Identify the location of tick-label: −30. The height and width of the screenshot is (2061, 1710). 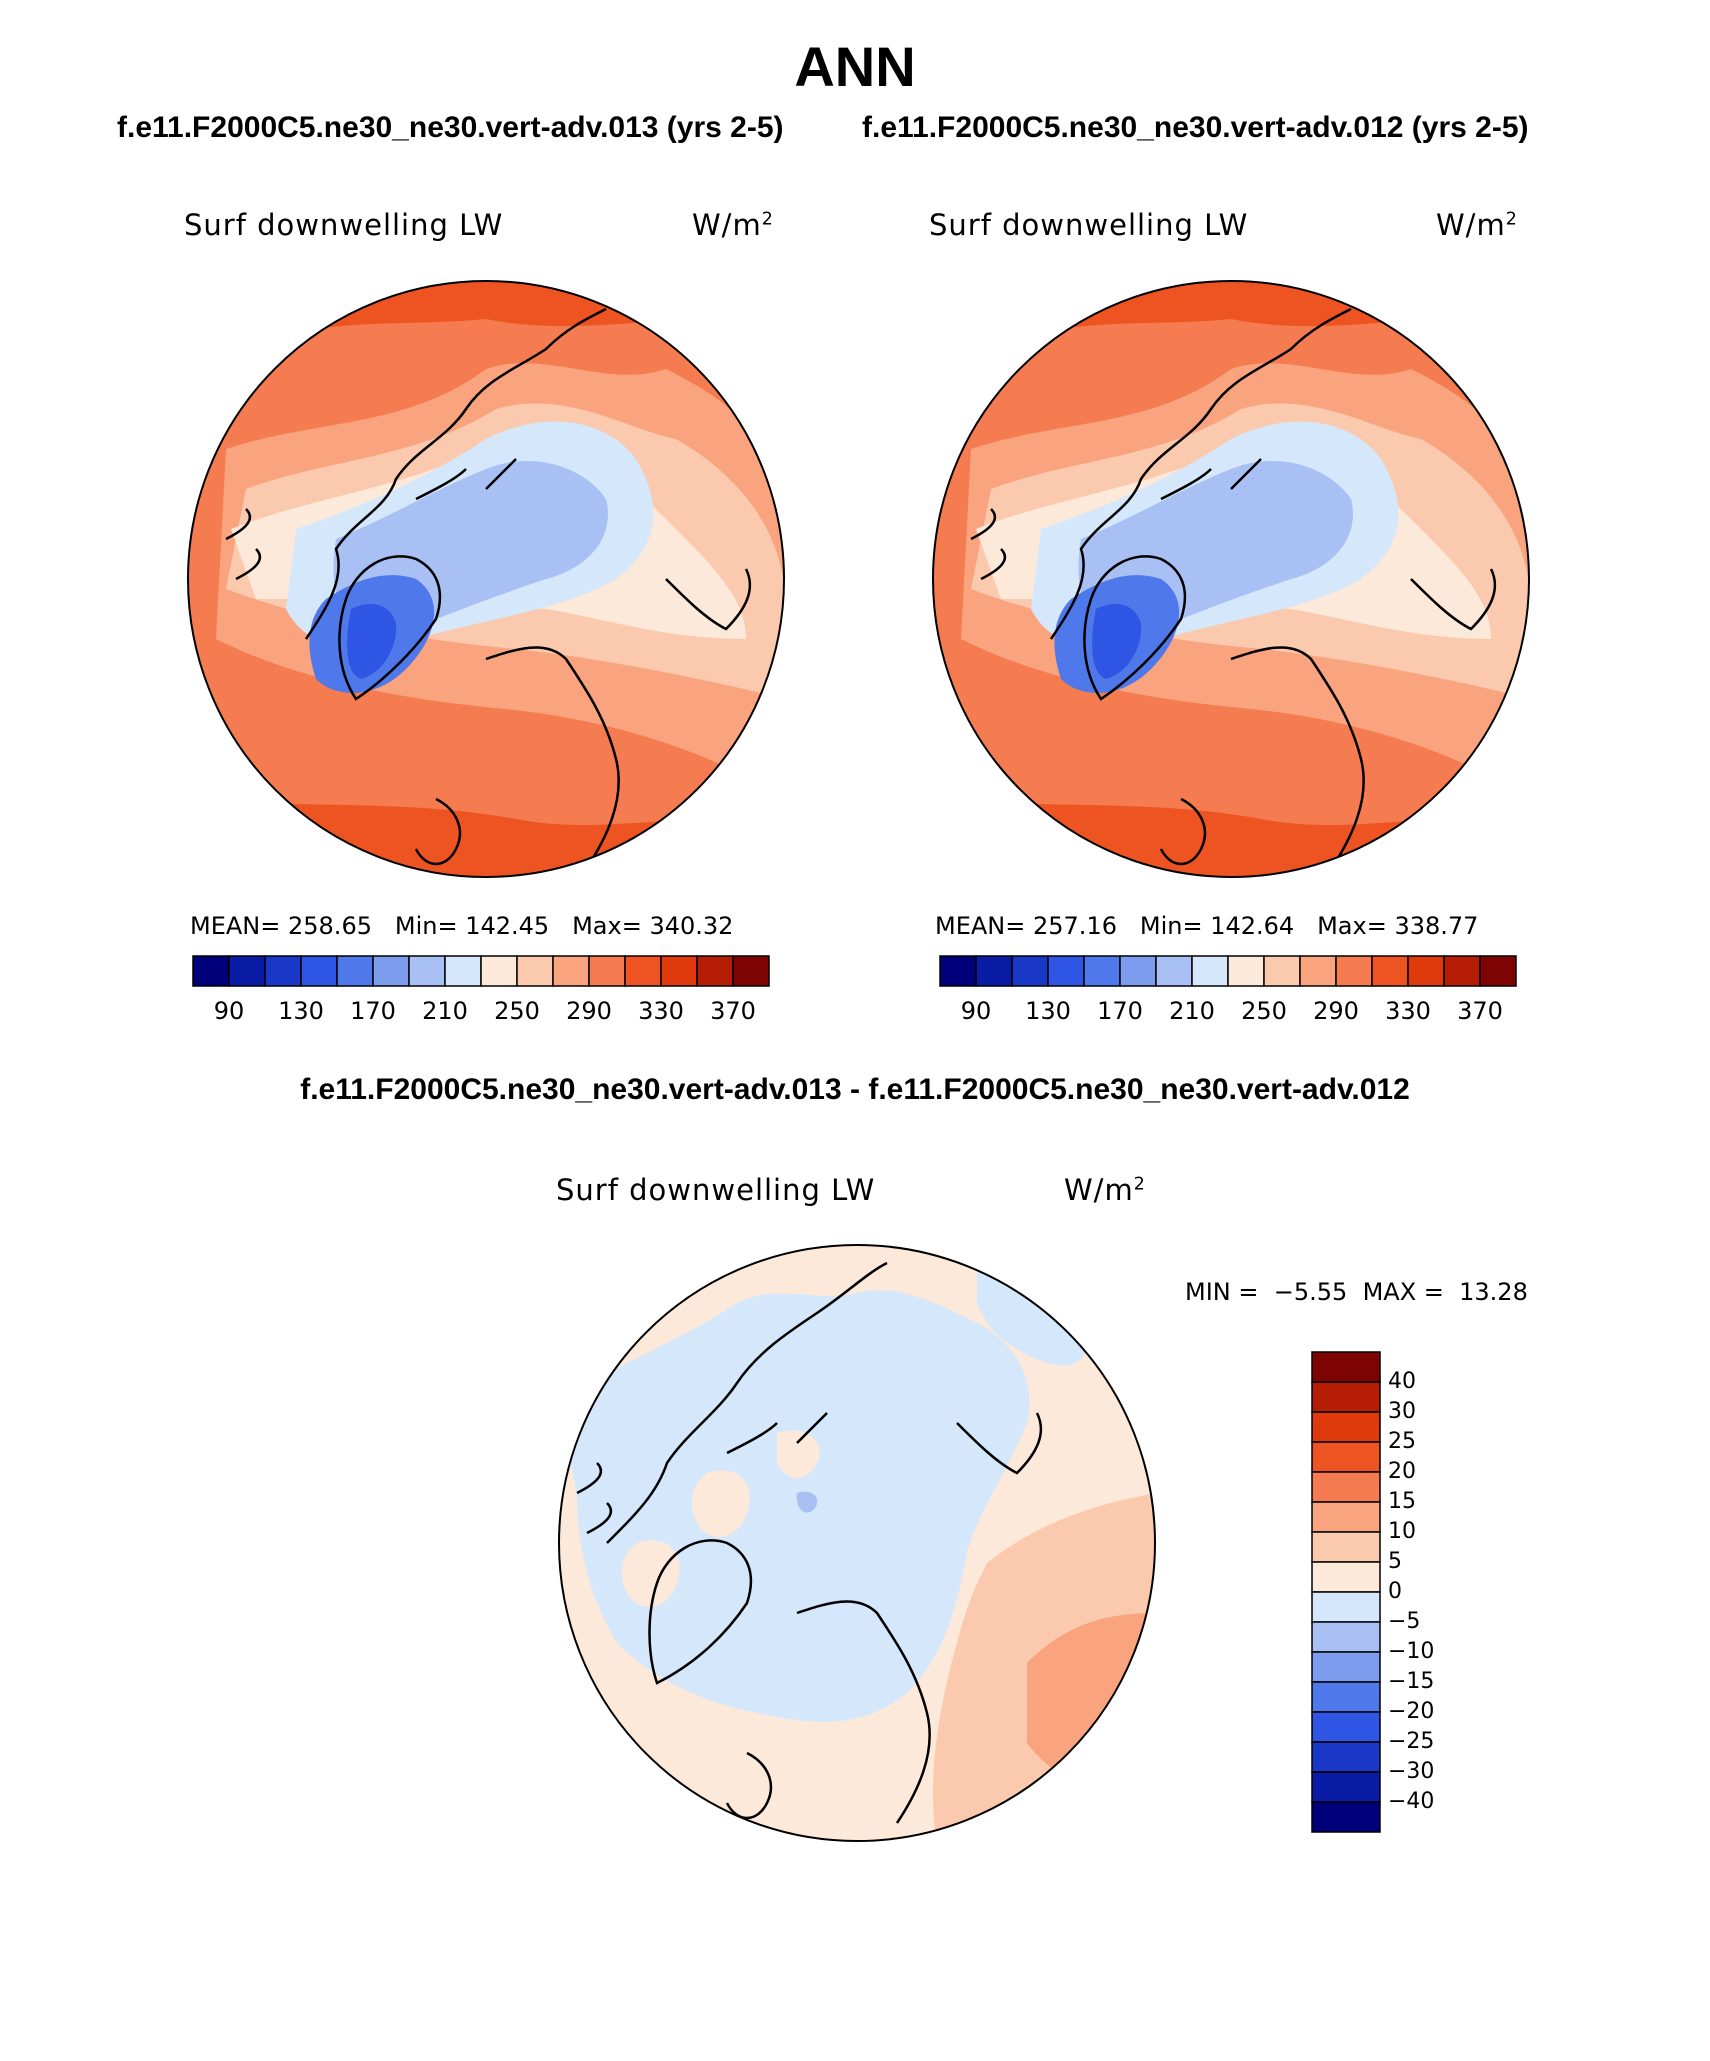
(1411, 1771).